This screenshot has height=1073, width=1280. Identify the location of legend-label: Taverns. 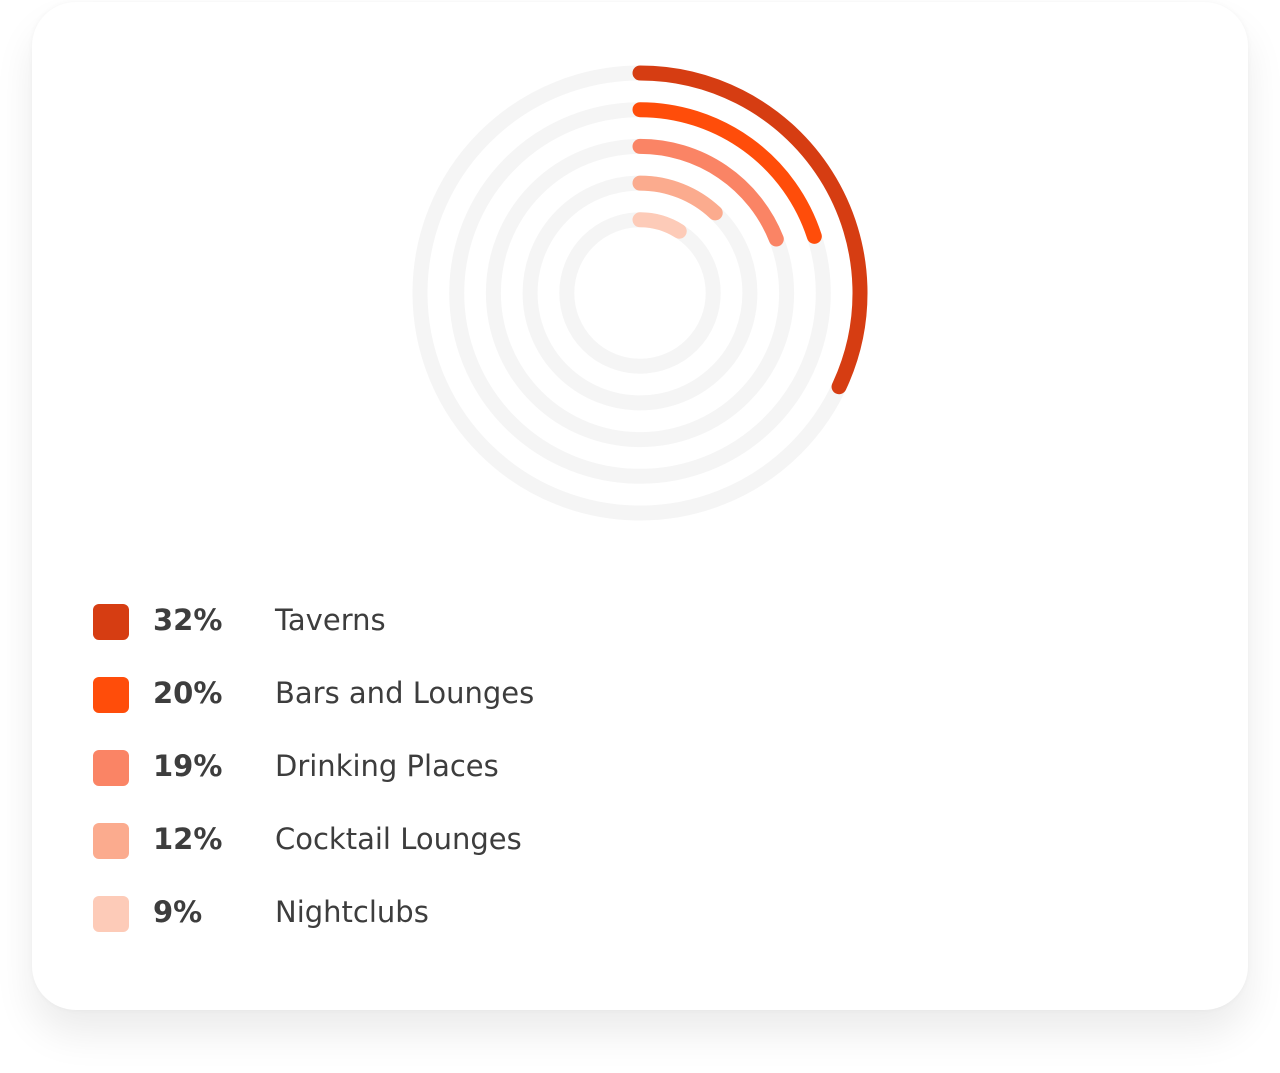
(330, 620).